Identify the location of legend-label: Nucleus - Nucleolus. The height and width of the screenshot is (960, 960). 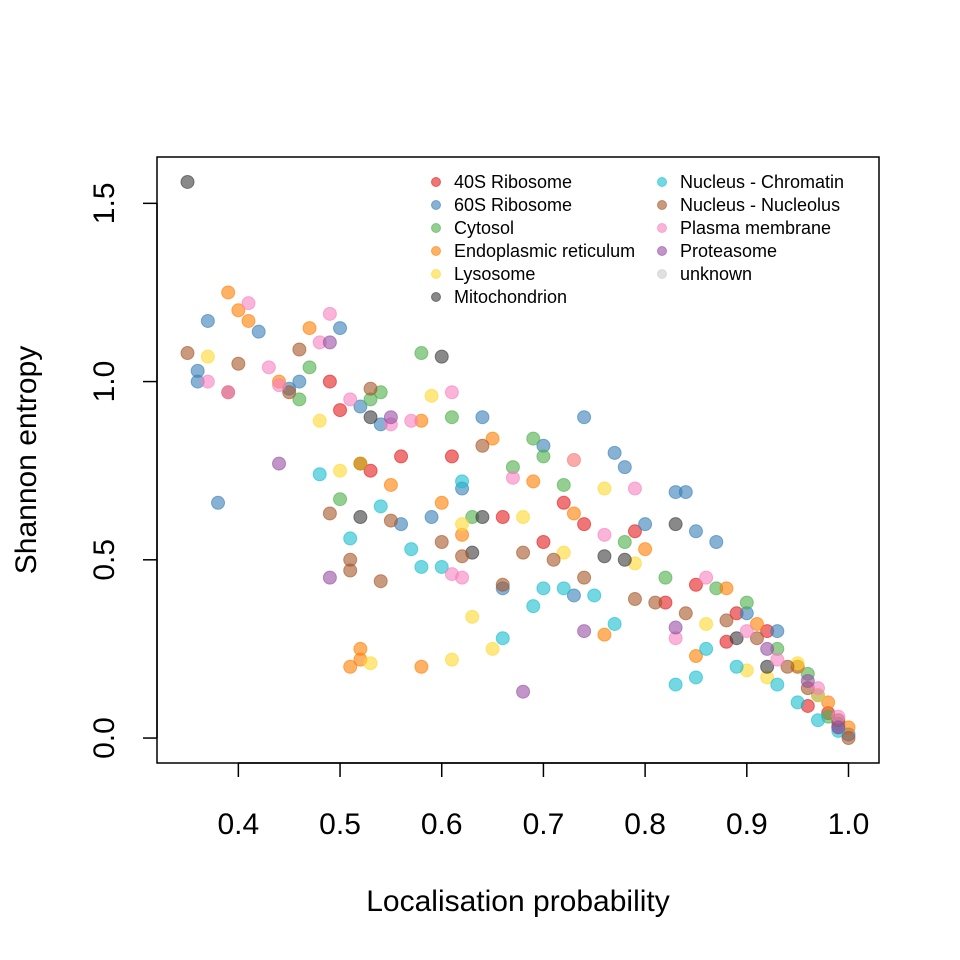
(760, 205).